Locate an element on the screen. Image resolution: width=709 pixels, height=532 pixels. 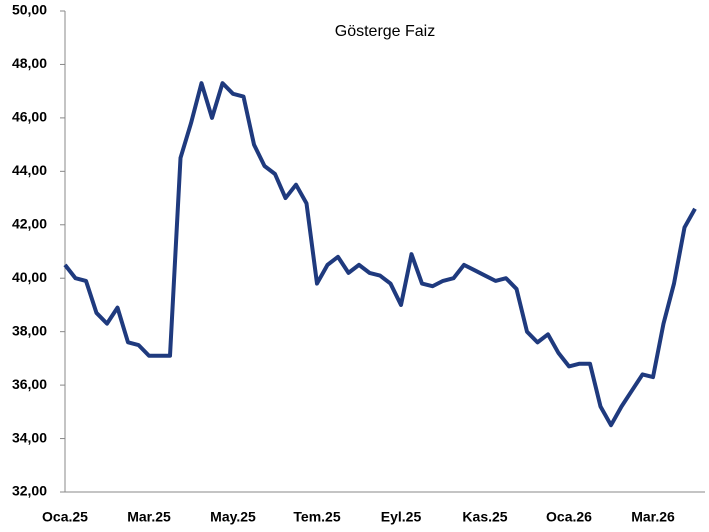
x-tick-label: Tem.25 is located at coordinates (316, 517).